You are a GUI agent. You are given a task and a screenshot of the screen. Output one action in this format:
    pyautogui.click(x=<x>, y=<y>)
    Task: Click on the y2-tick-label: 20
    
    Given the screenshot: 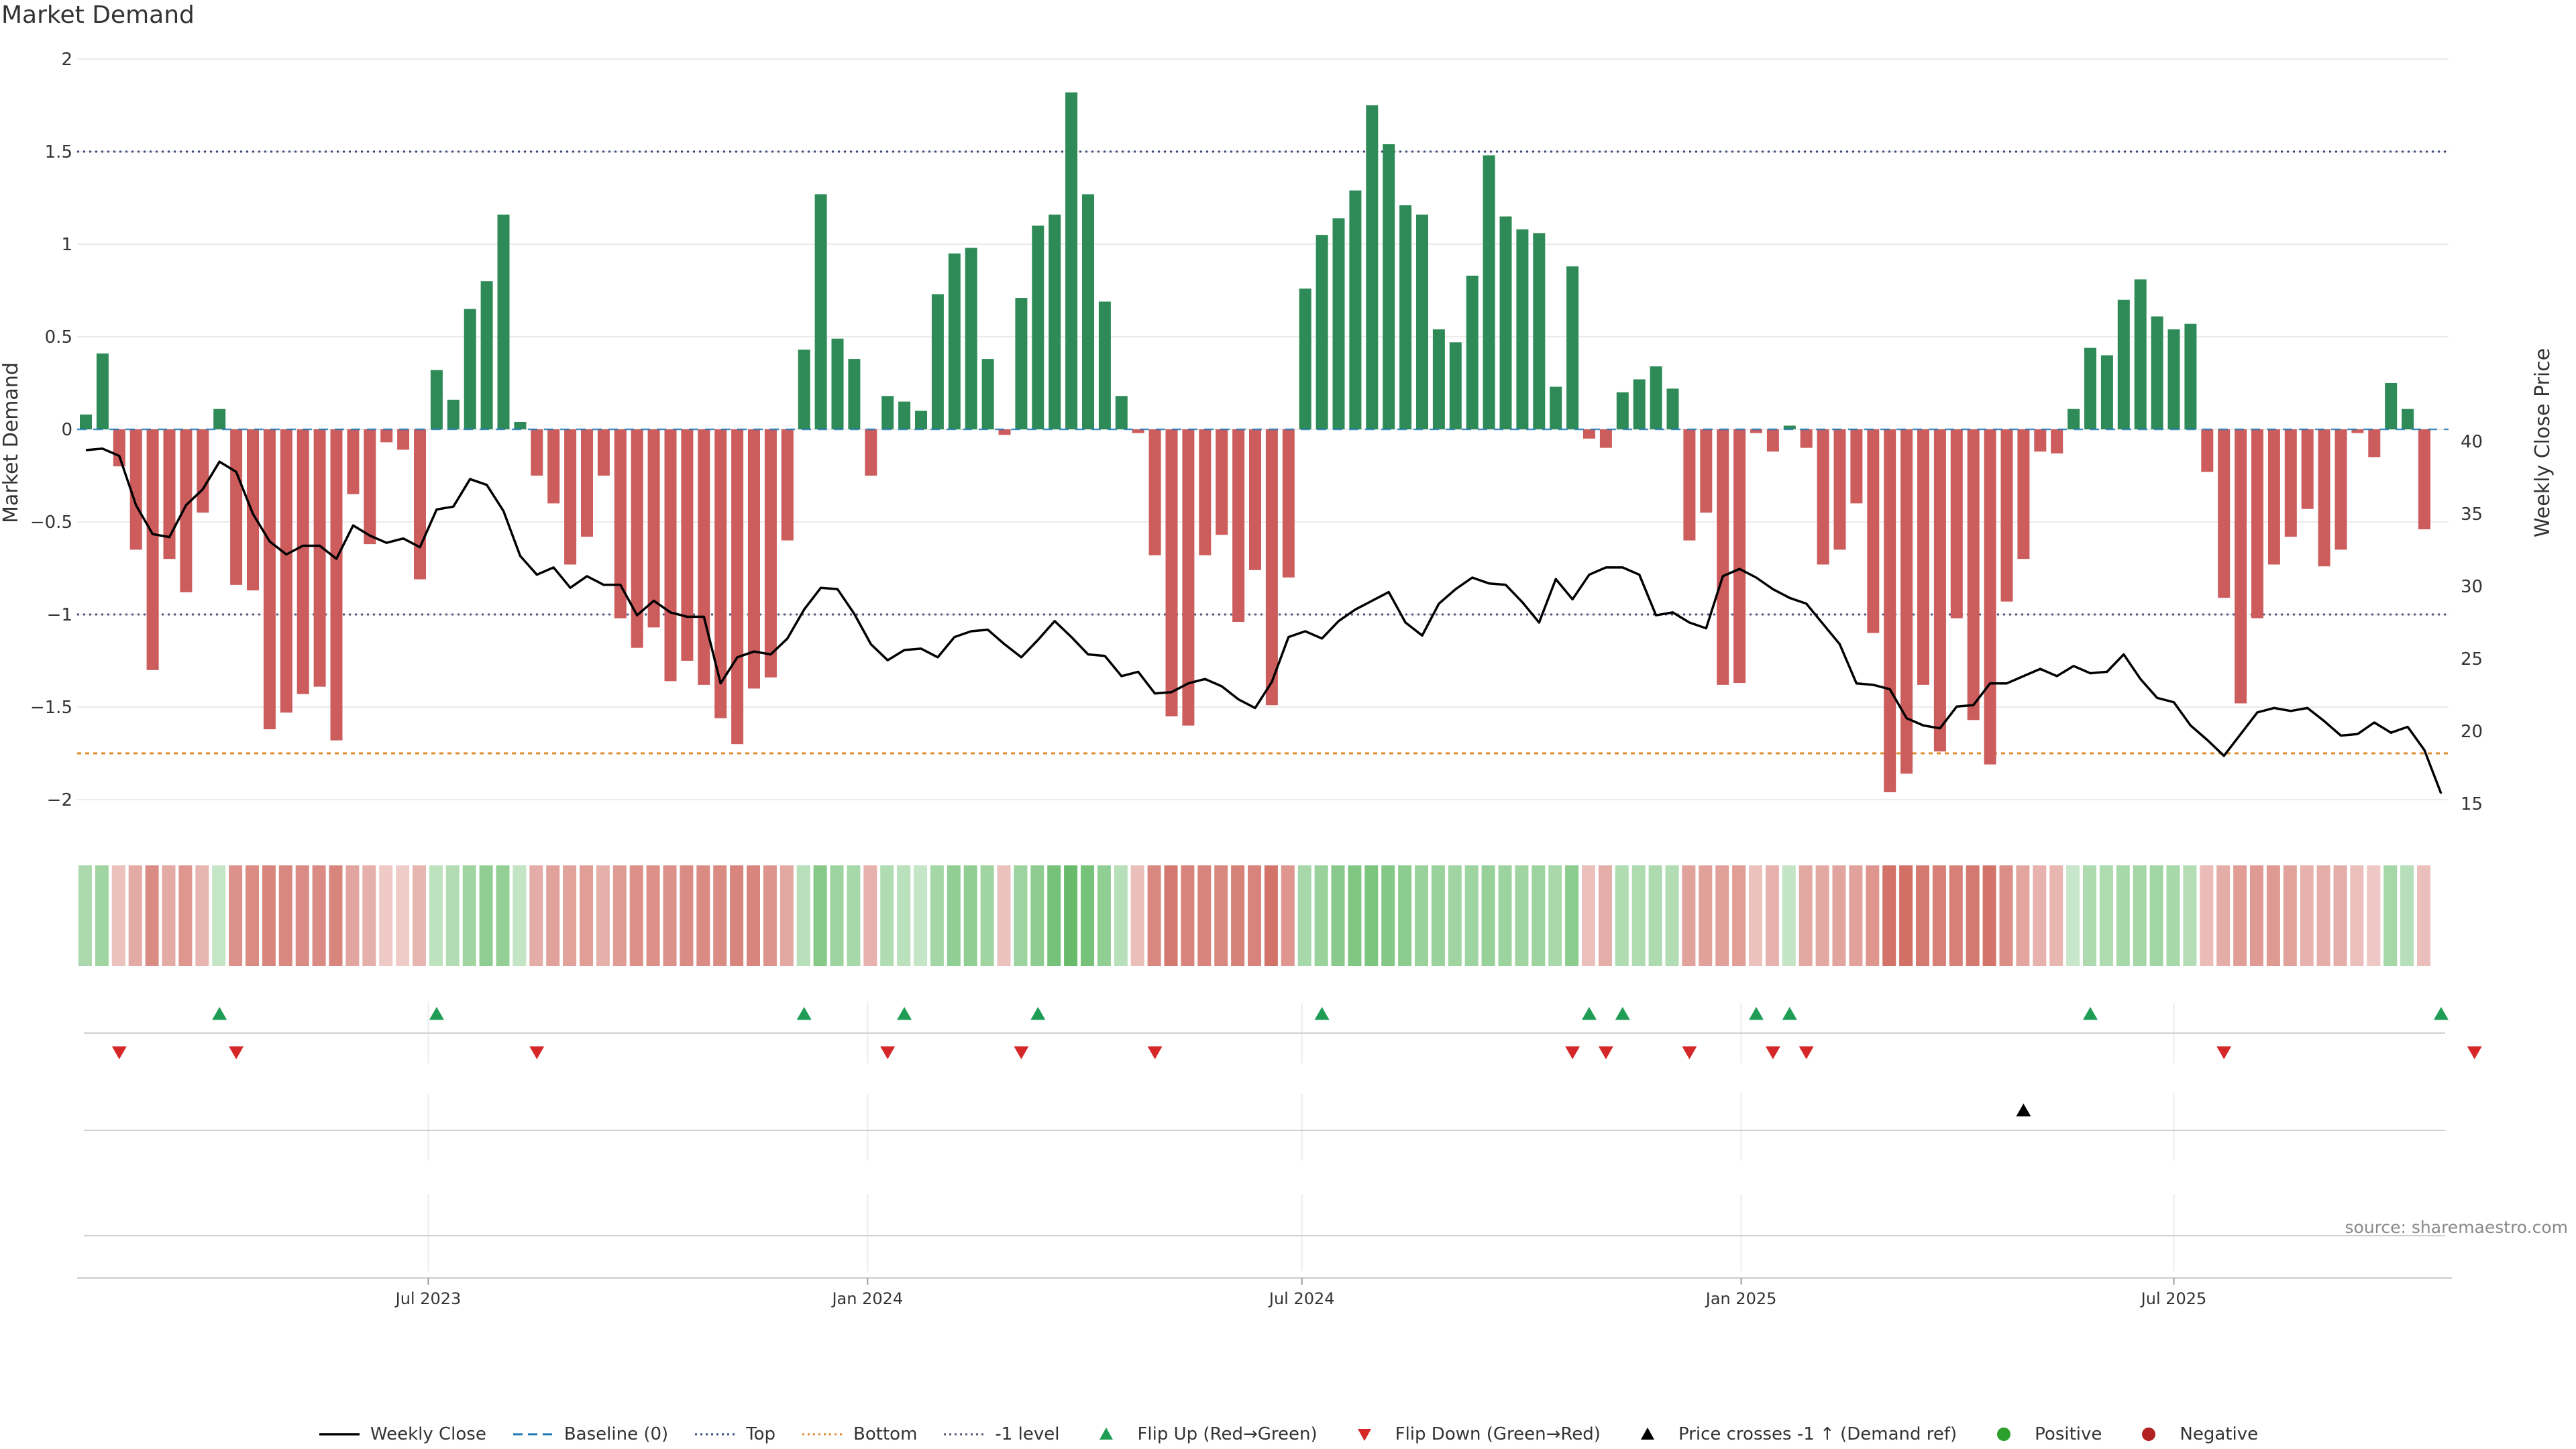 What is the action you would take?
    pyautogui.click(x=2472, y=732)
    